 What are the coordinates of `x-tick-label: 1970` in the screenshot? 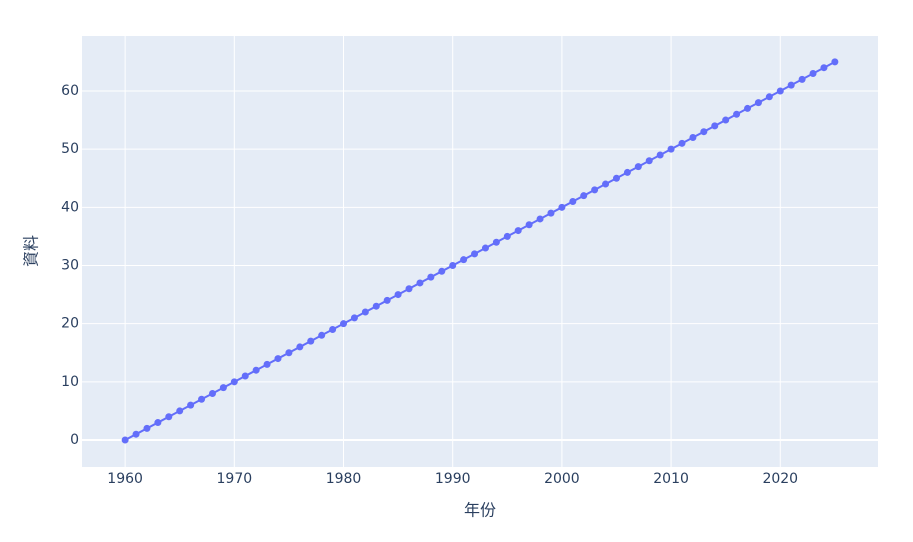 It's located at (235, 479).